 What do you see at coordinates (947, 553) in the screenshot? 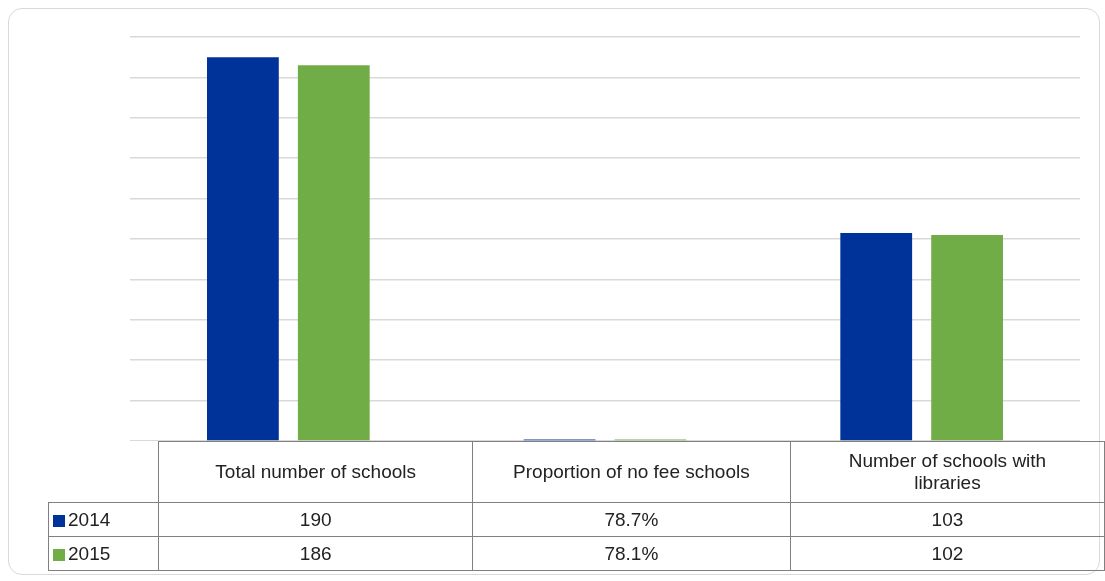
I see `data-label: 102` at bounding box center [947, 553].